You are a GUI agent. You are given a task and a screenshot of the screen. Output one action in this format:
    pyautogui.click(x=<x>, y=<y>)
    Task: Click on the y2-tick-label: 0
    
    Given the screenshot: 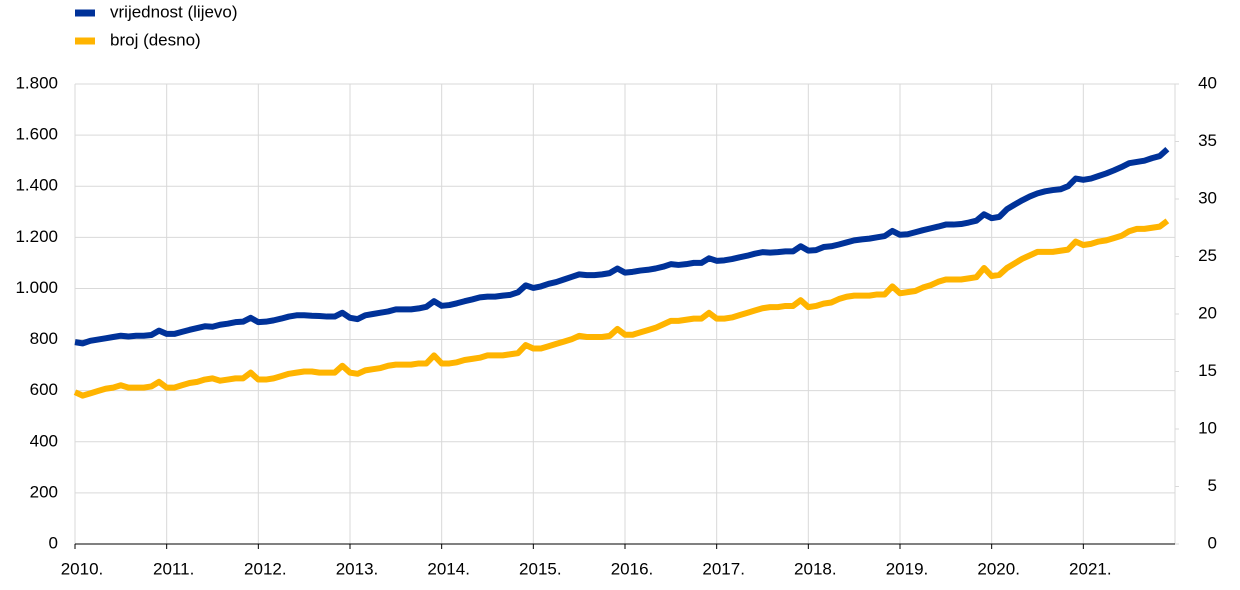 What is the action you would take?
    pyautogui.click(x=1212, y=542)
    